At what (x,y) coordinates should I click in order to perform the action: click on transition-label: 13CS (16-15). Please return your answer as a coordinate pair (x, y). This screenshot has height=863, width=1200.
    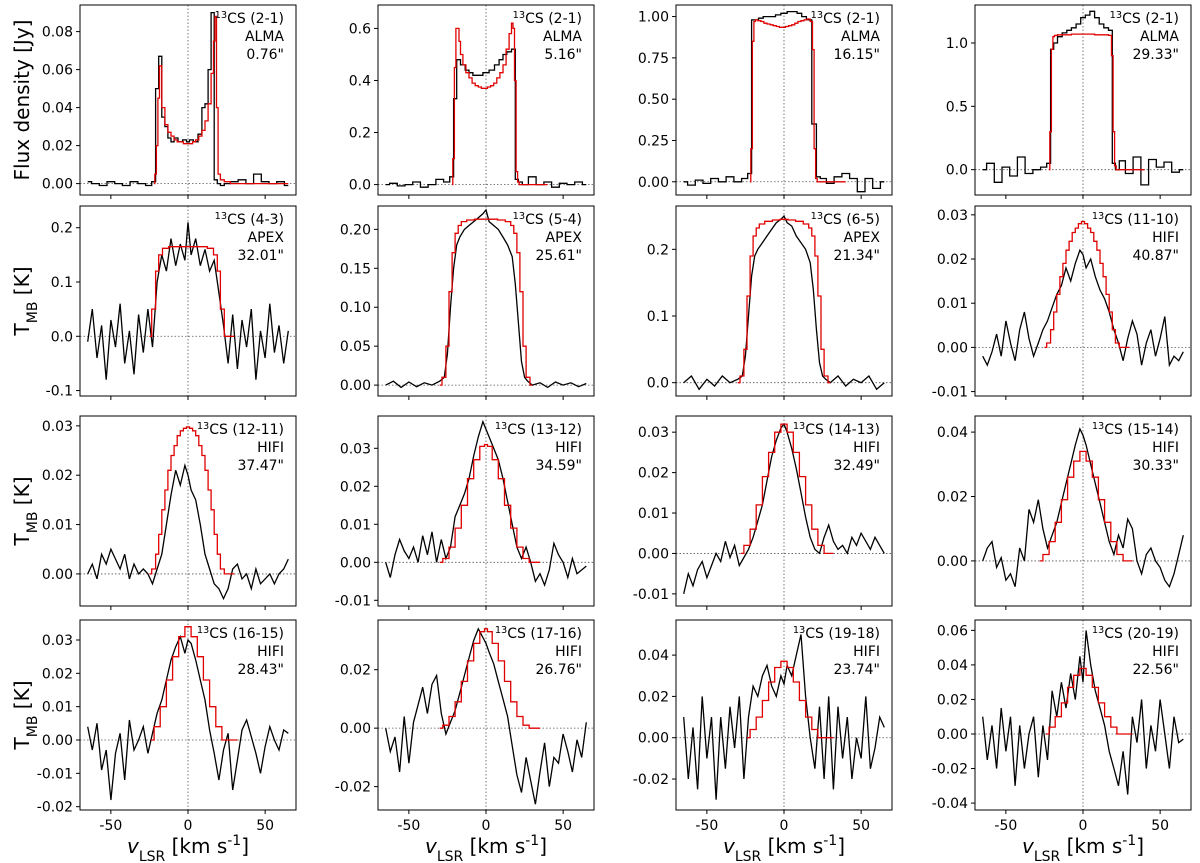
    Looking at the image, I should click on (240, 634).